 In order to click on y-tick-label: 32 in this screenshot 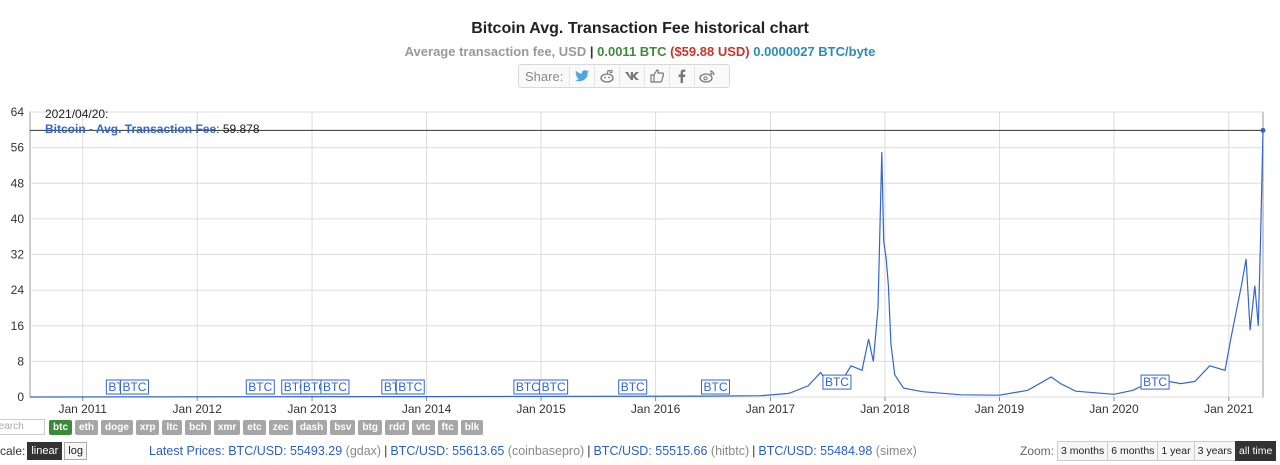, I will do `click(18, 255)`.